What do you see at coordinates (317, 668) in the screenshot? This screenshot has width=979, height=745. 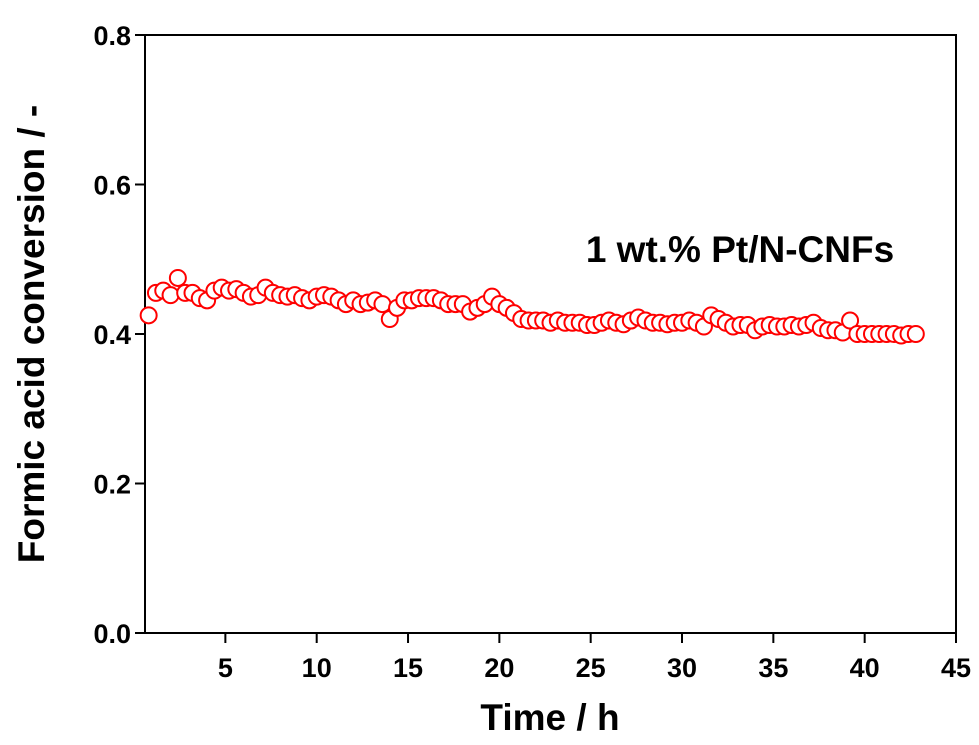 I see `x-tick-label: 10` at bounding box center [317, 668].